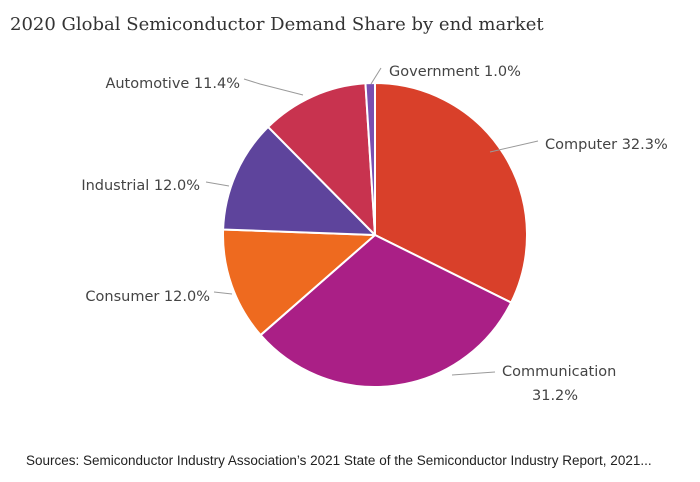 This screenshot has height=482, width=700. Describe the element at coordinates (606, 145) in the screenshot. I see `slice-label-computer: Computer 32.3%` at that location.